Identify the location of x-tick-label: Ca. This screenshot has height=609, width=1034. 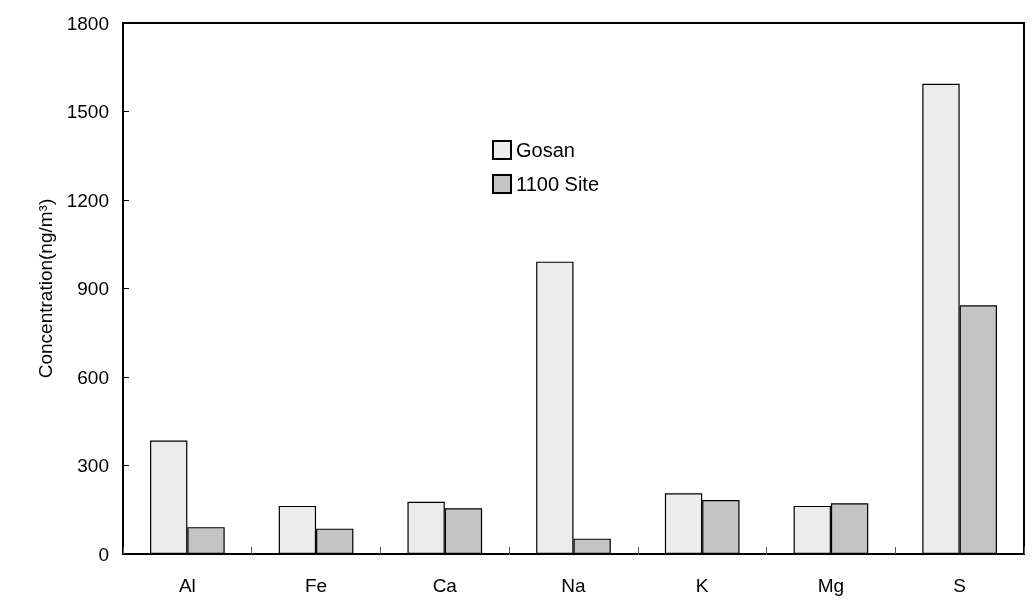
(445, 585).